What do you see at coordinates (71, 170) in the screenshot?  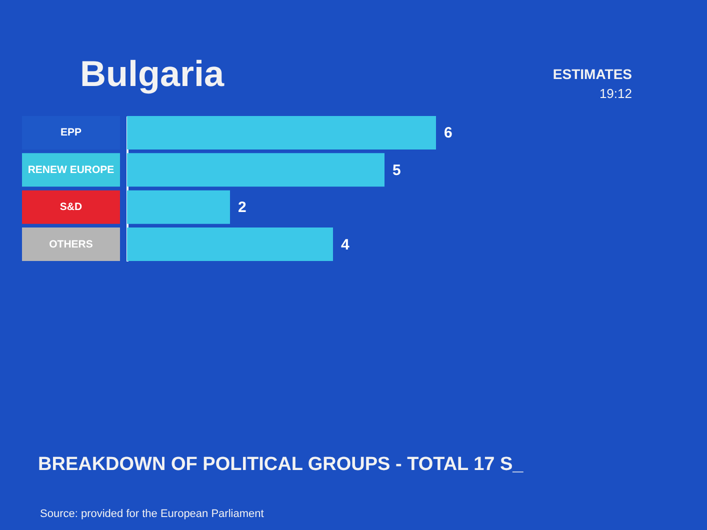 I see `y-tick-label: RENEW EUROPE` at bounding box center [71, 170].